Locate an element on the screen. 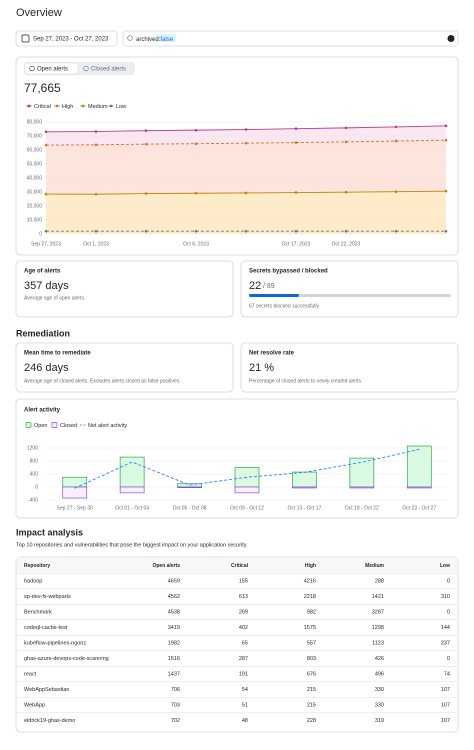 Image resolution: width=474 pixels, height=750 pixels. table-cell: 3287 is located at coordinates (378, 612).